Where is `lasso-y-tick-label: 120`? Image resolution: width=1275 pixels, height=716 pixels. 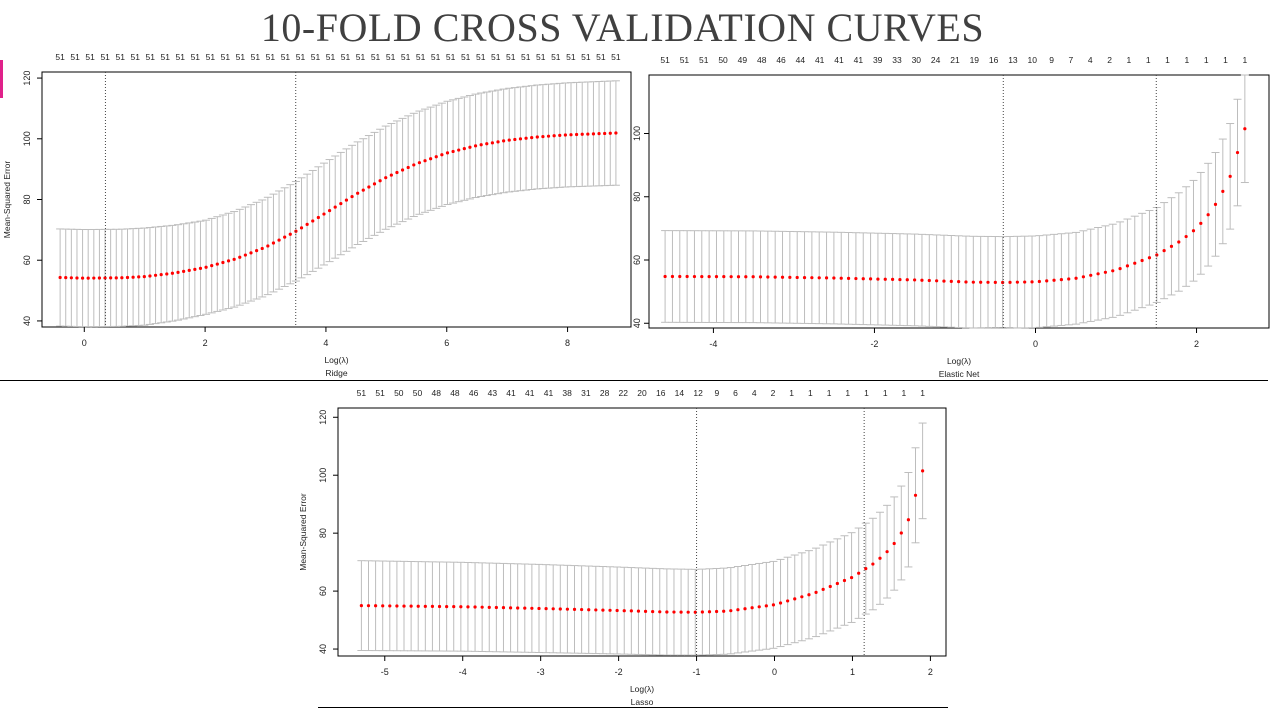
lasso-y-tick-label: 120 is located at coordinates (323, 417).